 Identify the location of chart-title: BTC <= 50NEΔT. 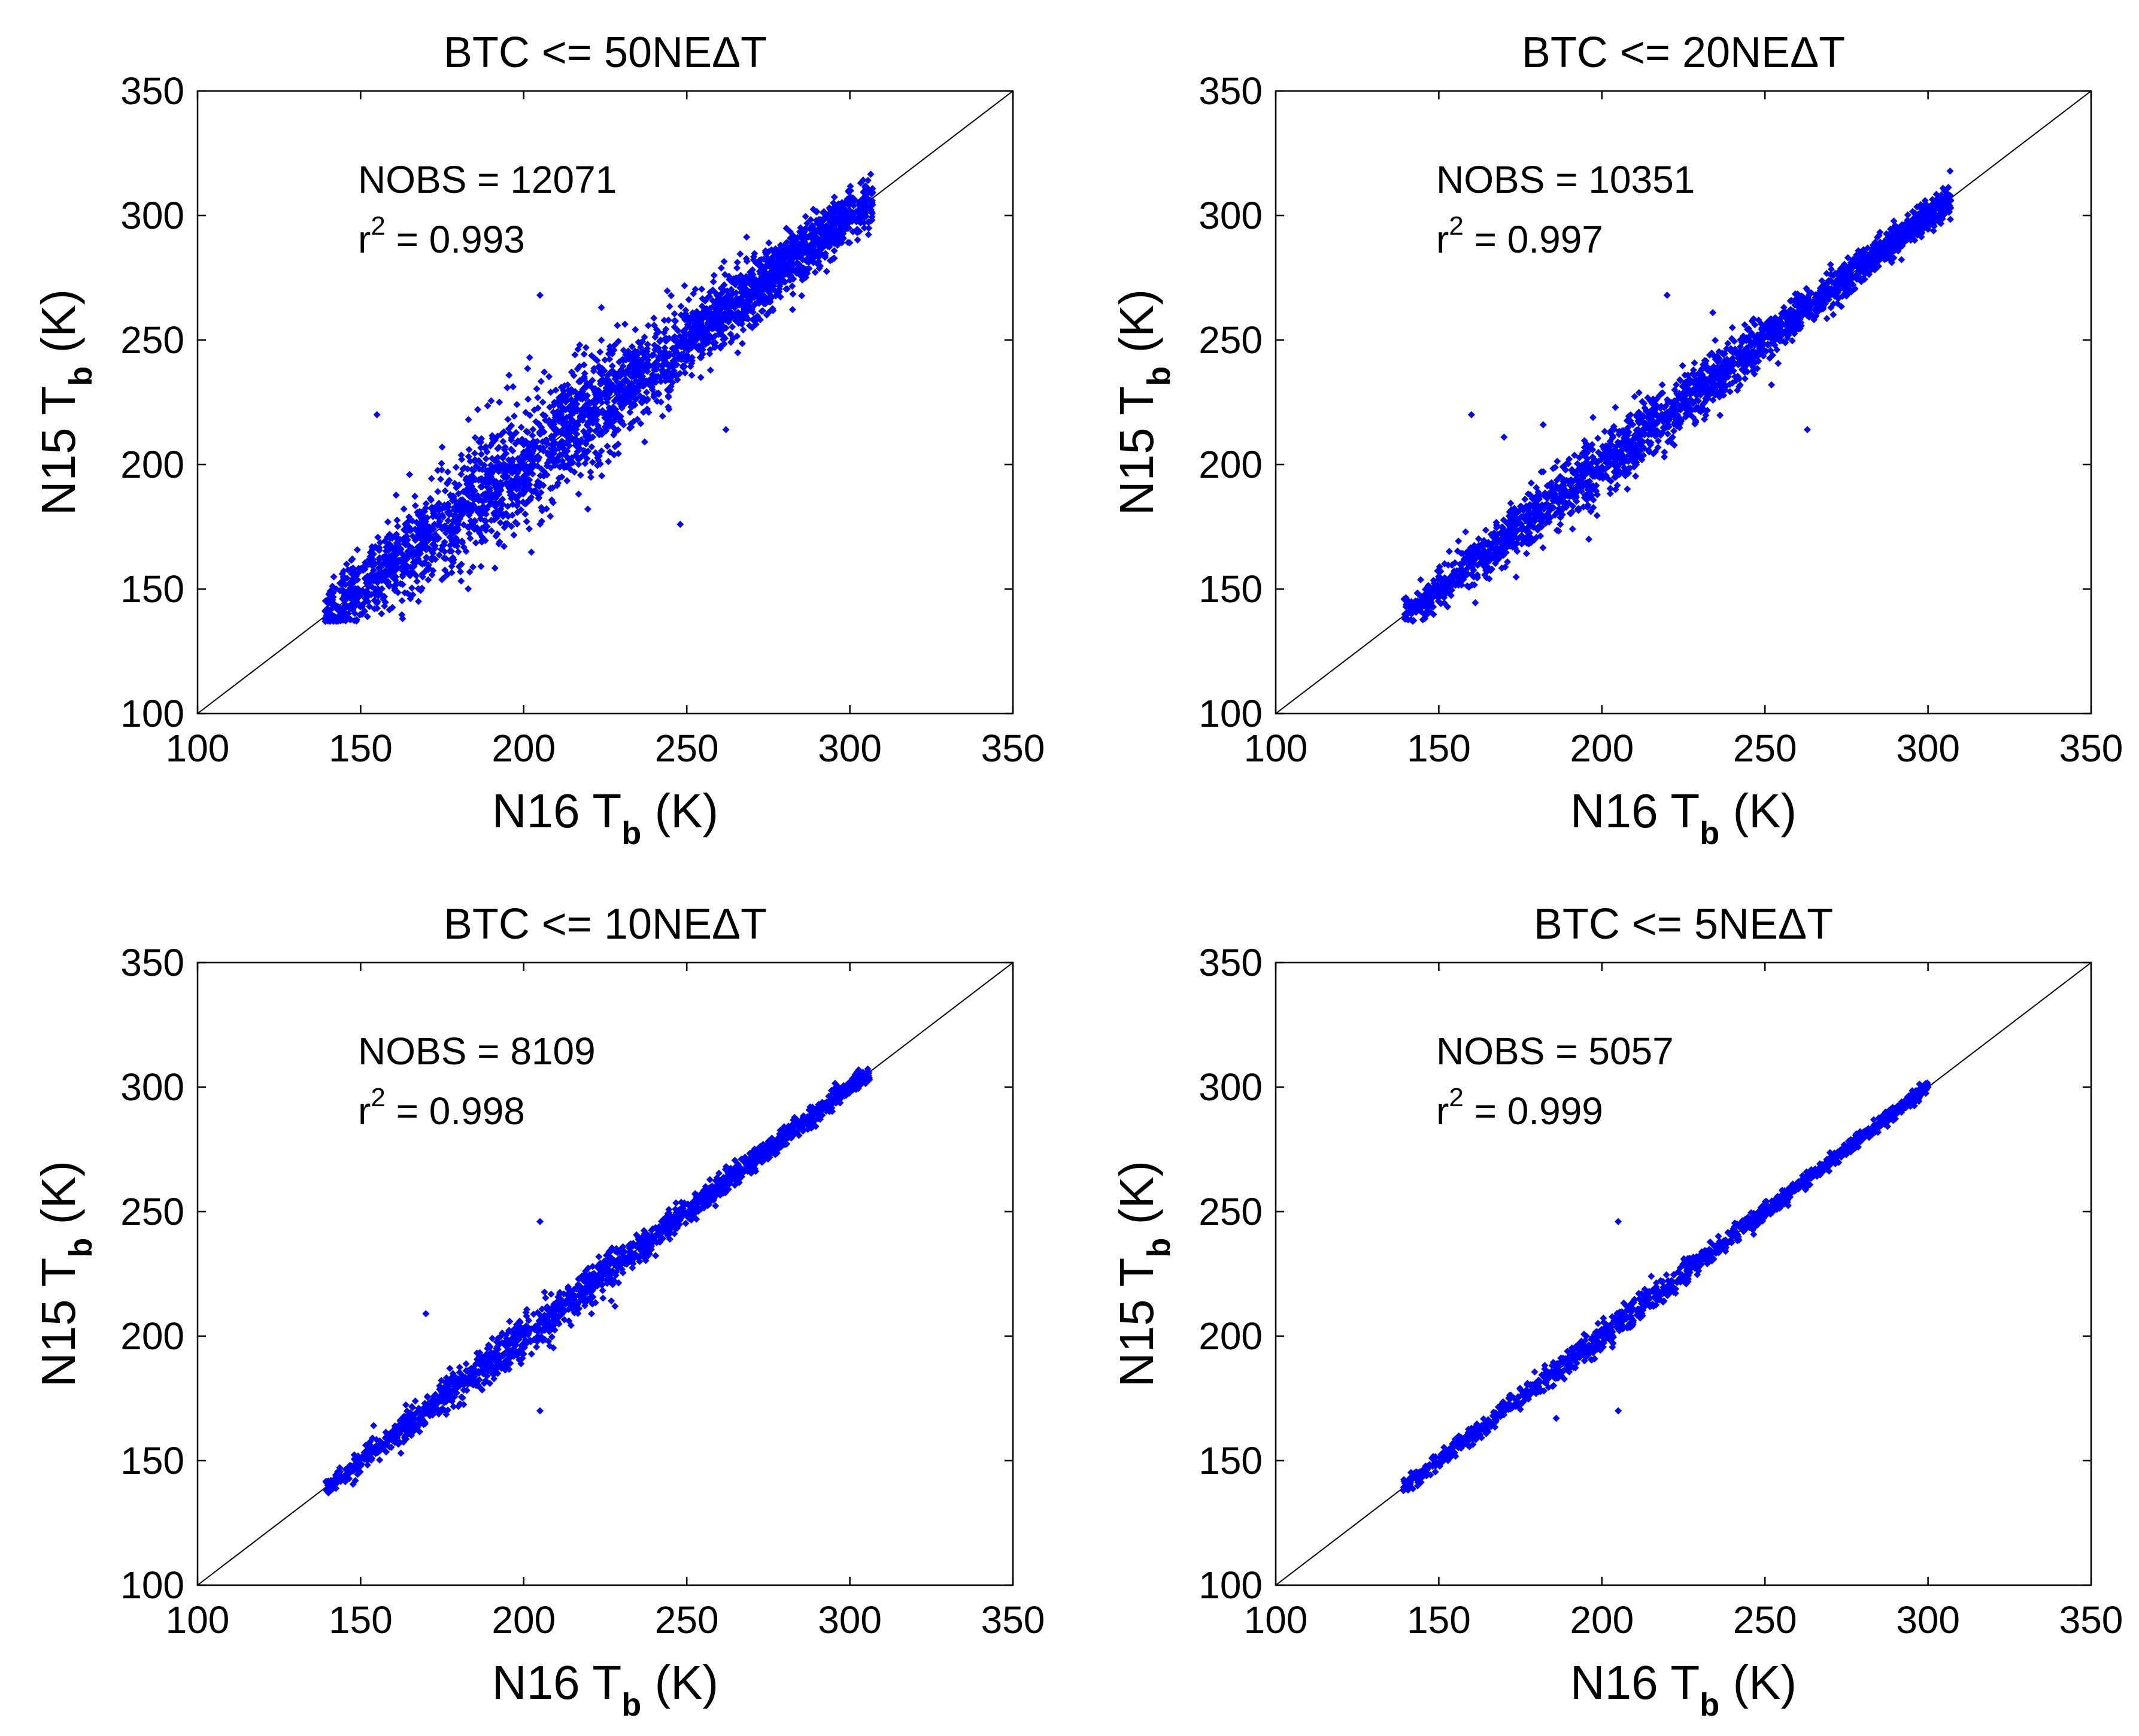
(605, 53).